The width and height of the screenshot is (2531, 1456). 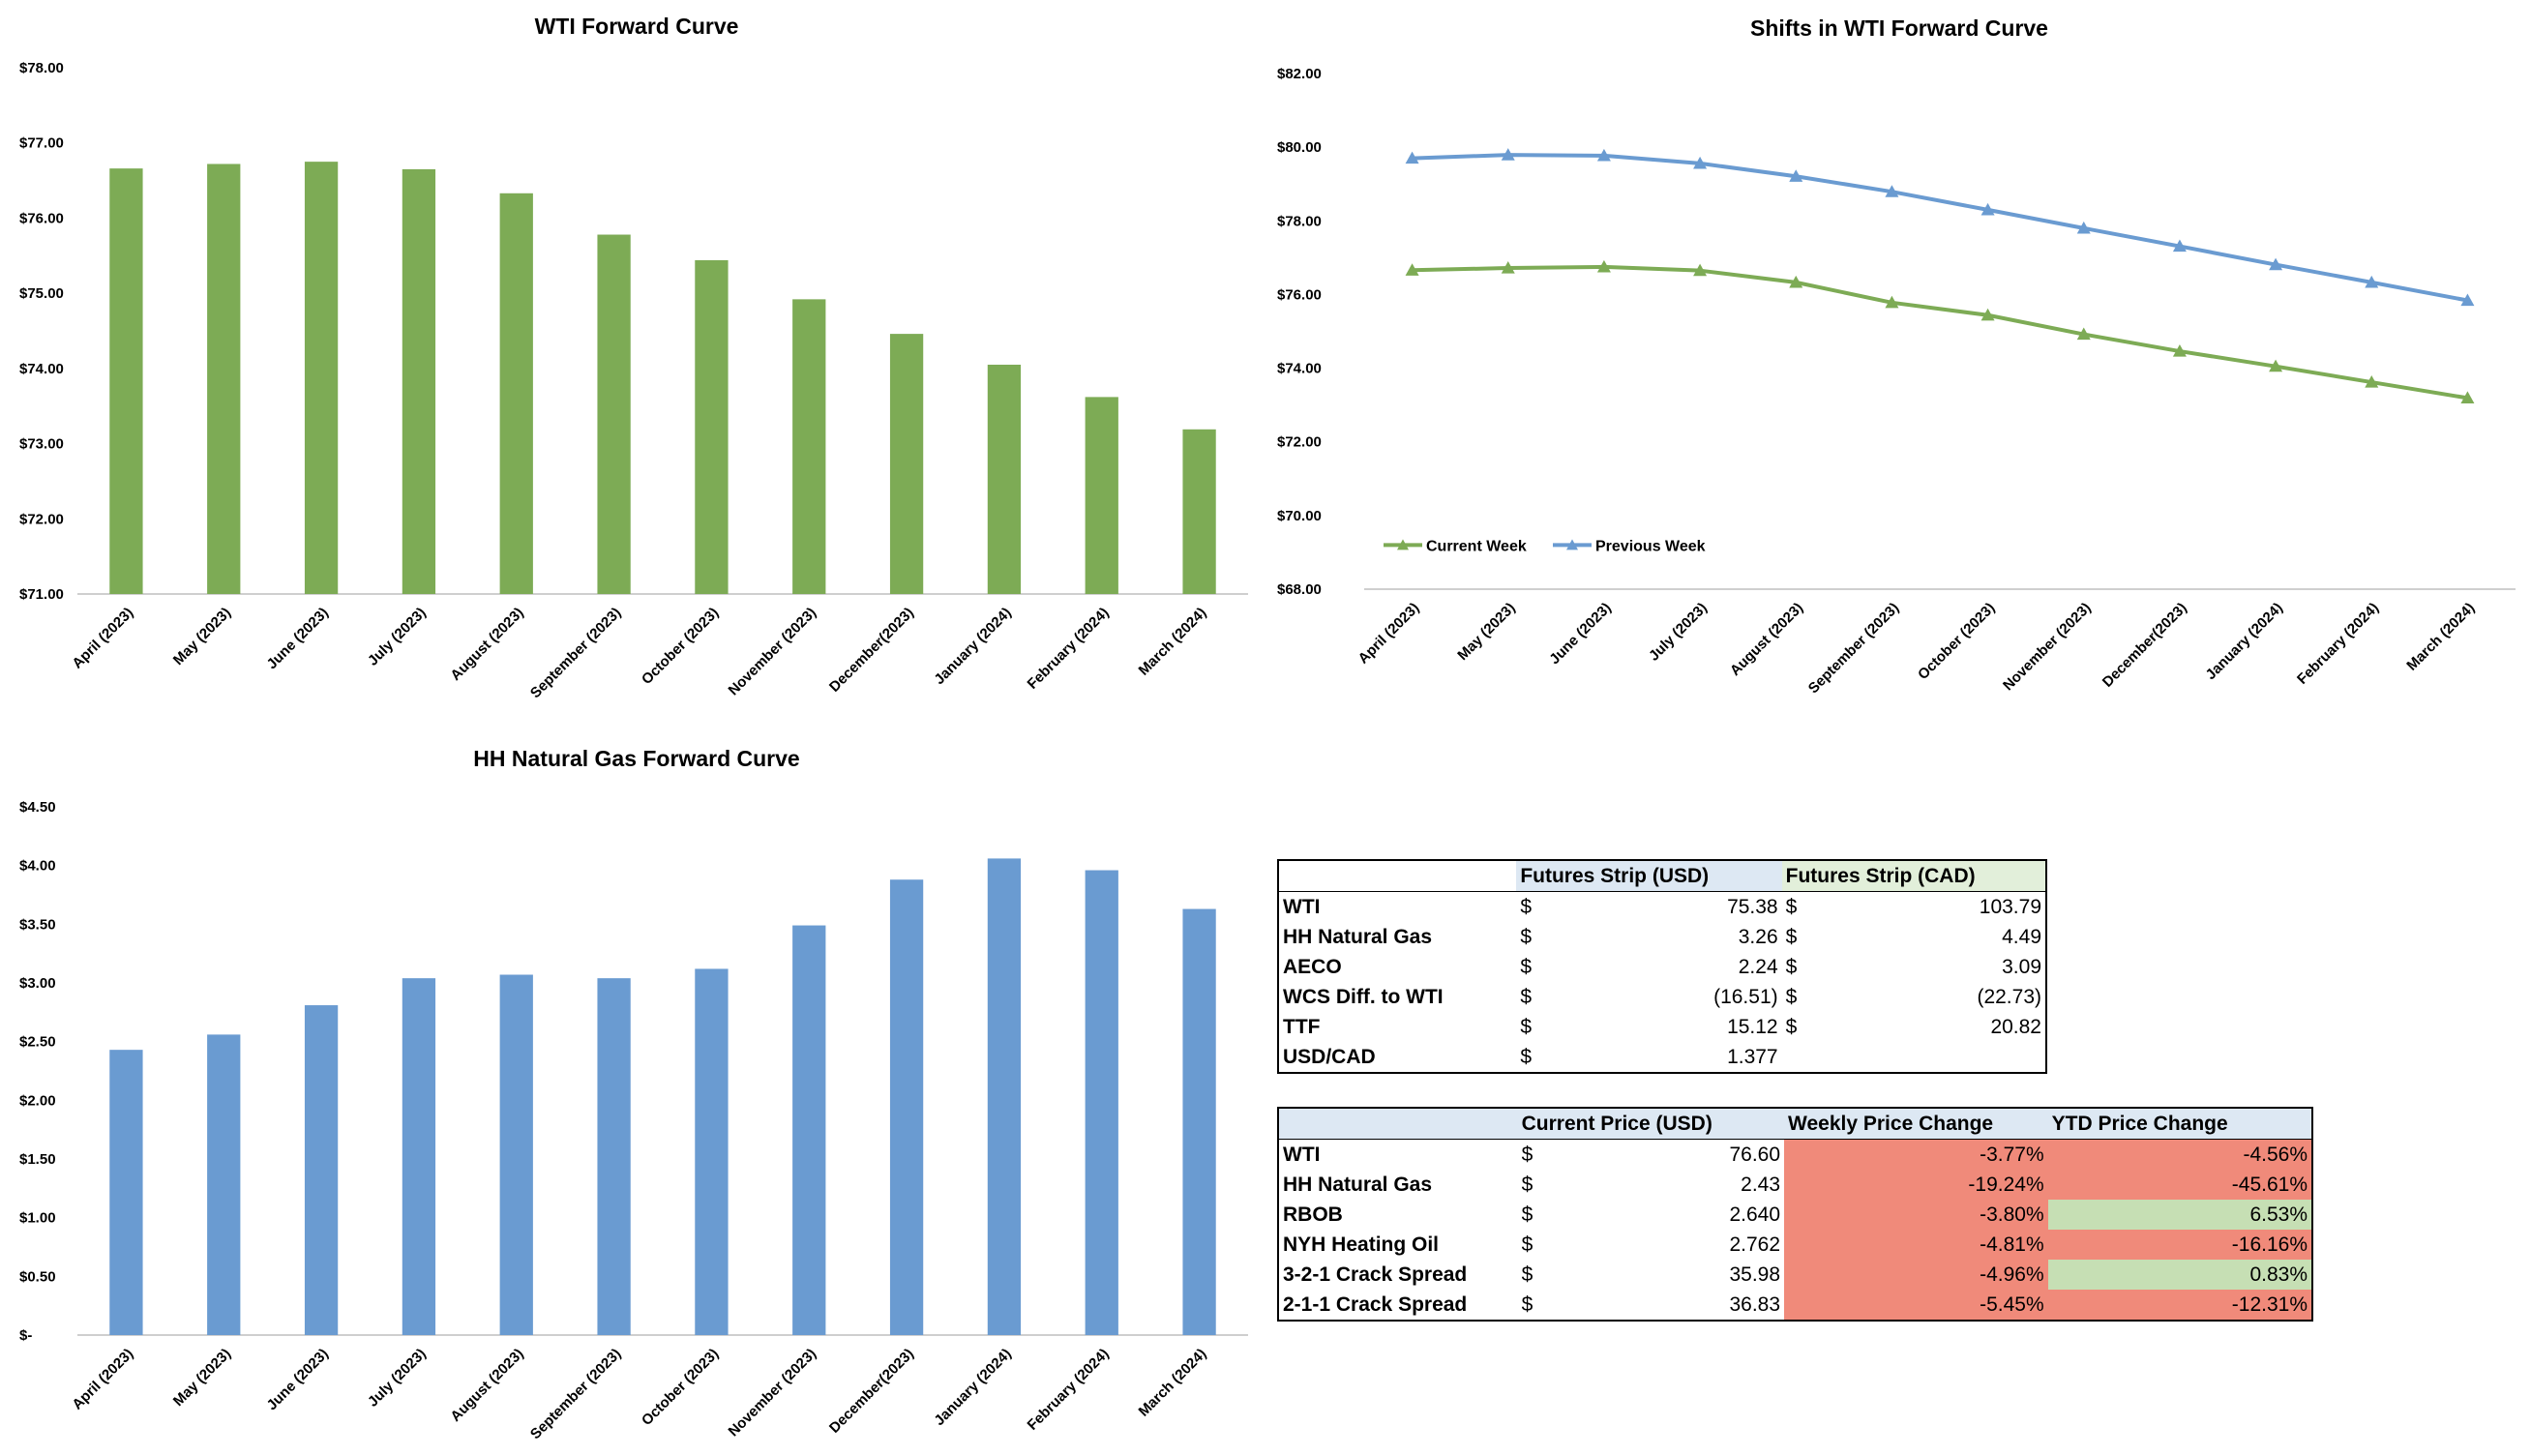 What do you see at coordinates (1916, 1245) in the screenshot?
I see `weekly-change: -4.81%` at bounding box center [1916, 1245].